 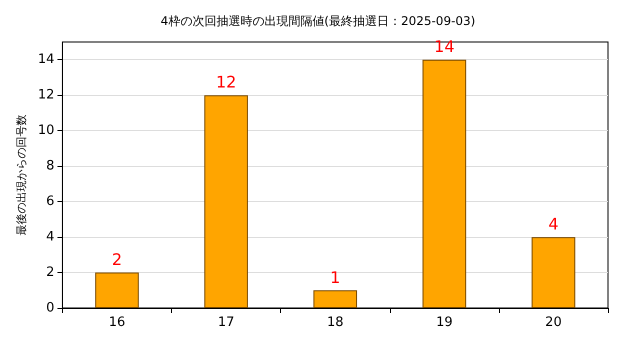 What do you see at coordinates (46, 60) in the screenshot?
I see `y-tick-label: 14` at bounding box center [46, 60].